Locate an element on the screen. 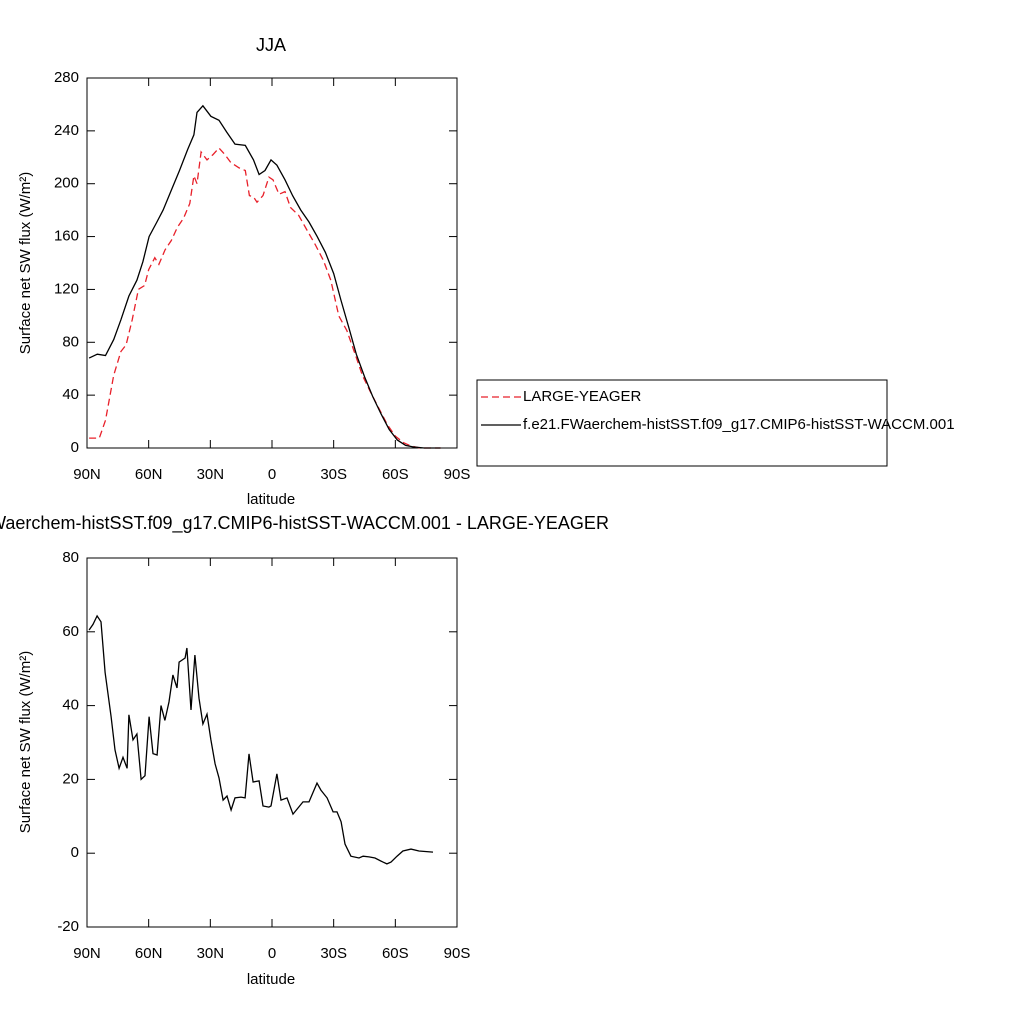 Image resolution: width=1024 pixels, height=1024 pixels. y-tick-label: 20 is located at coordinates (70, 778).